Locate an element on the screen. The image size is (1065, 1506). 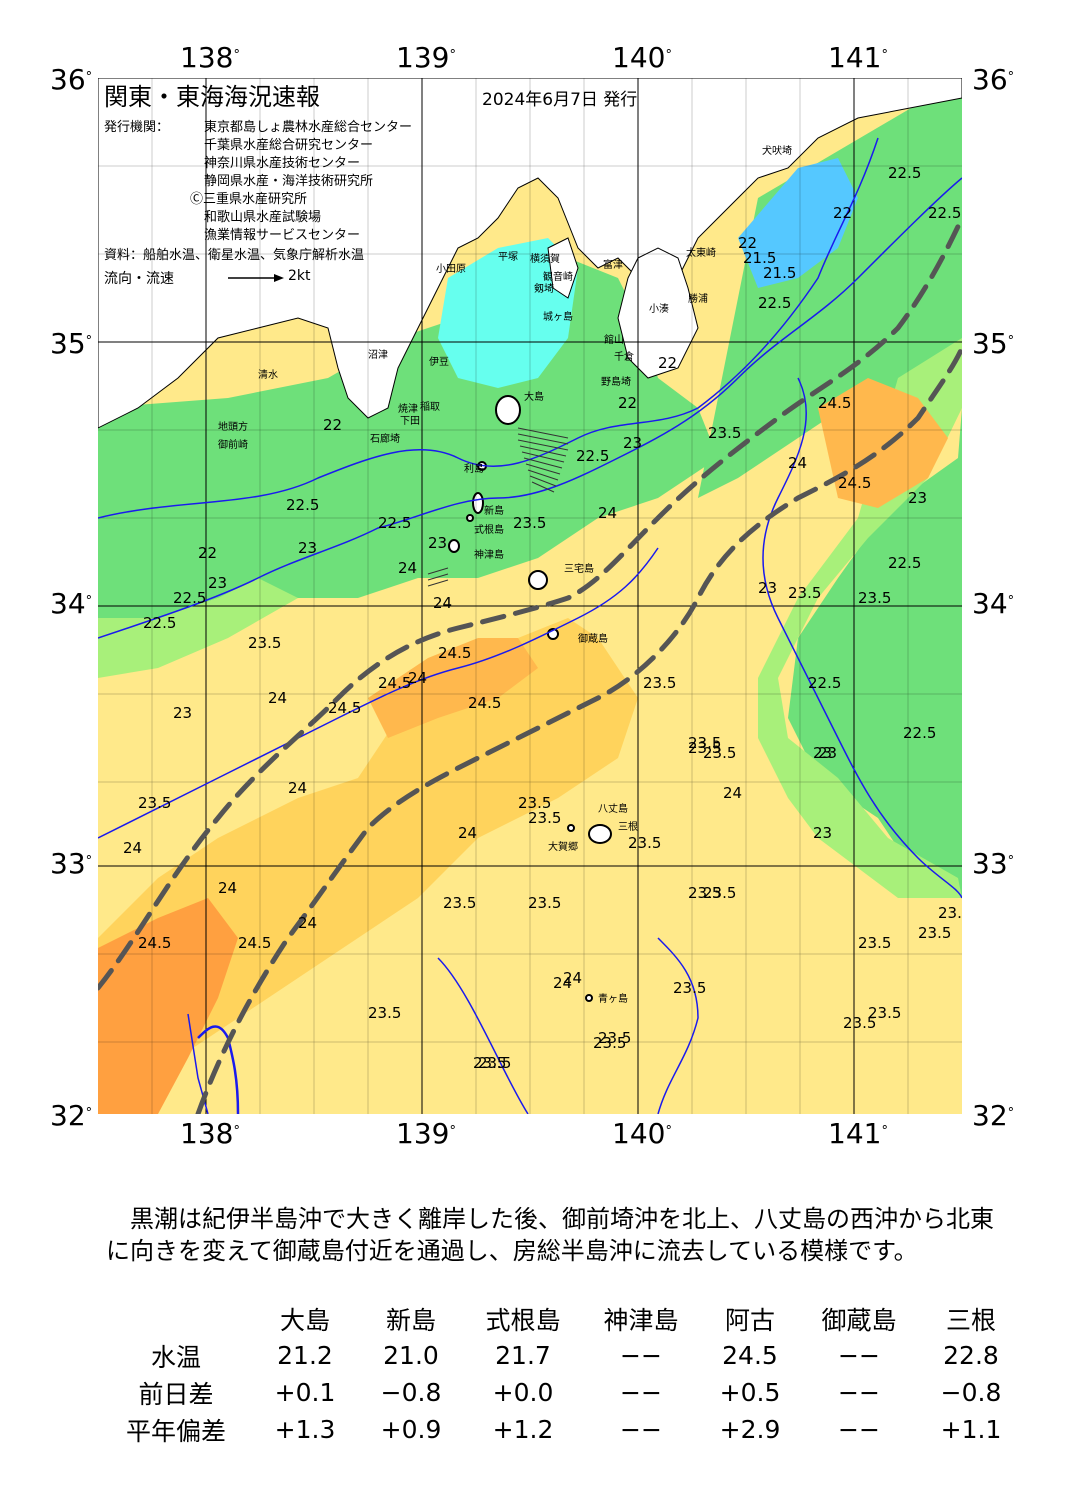
lon-label-top-139: 139° is located at coordinates (426, 57).